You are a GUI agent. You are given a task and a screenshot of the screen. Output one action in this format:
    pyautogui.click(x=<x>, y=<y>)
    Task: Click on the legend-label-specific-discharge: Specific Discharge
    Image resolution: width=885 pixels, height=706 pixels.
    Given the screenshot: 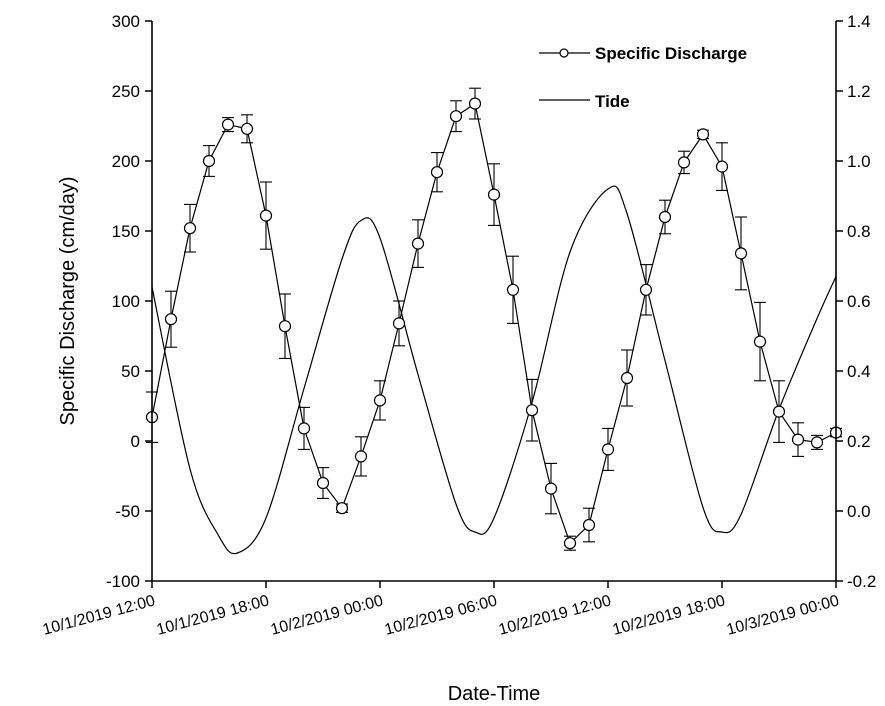 What is the action you would take?
    pyautogui.click(x=671, y=53)
    